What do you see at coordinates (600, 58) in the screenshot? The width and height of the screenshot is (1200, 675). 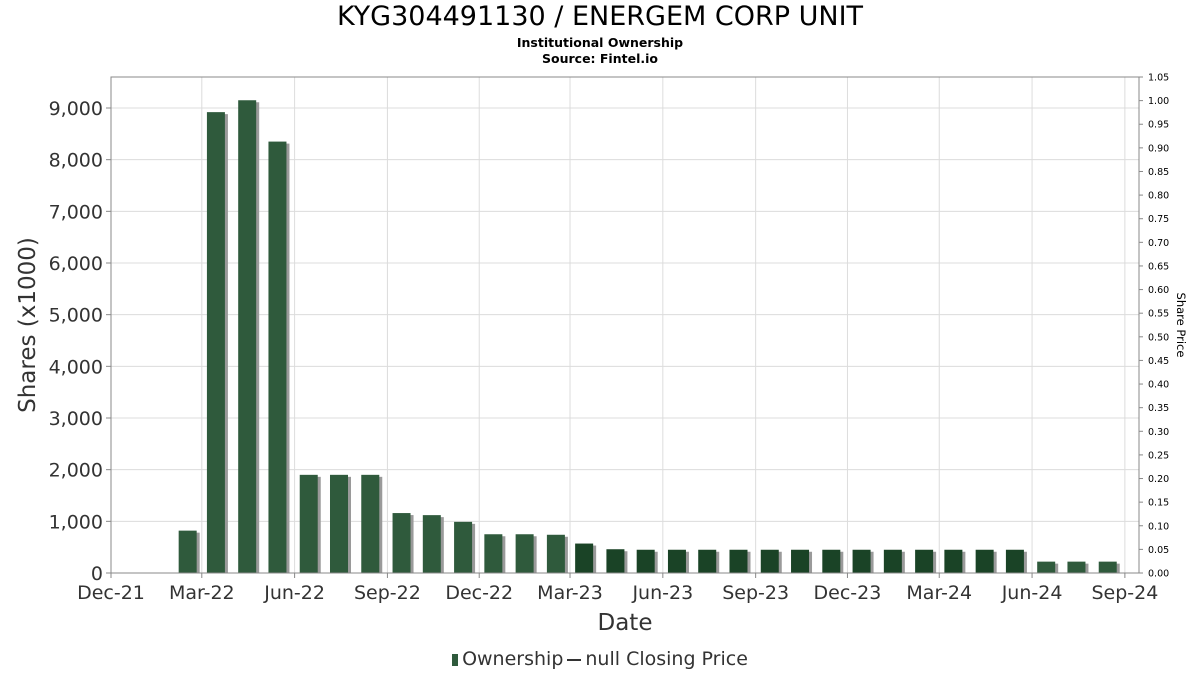 I see `chart-source: Source: Fintel.io` at bounding box center [600, 58].